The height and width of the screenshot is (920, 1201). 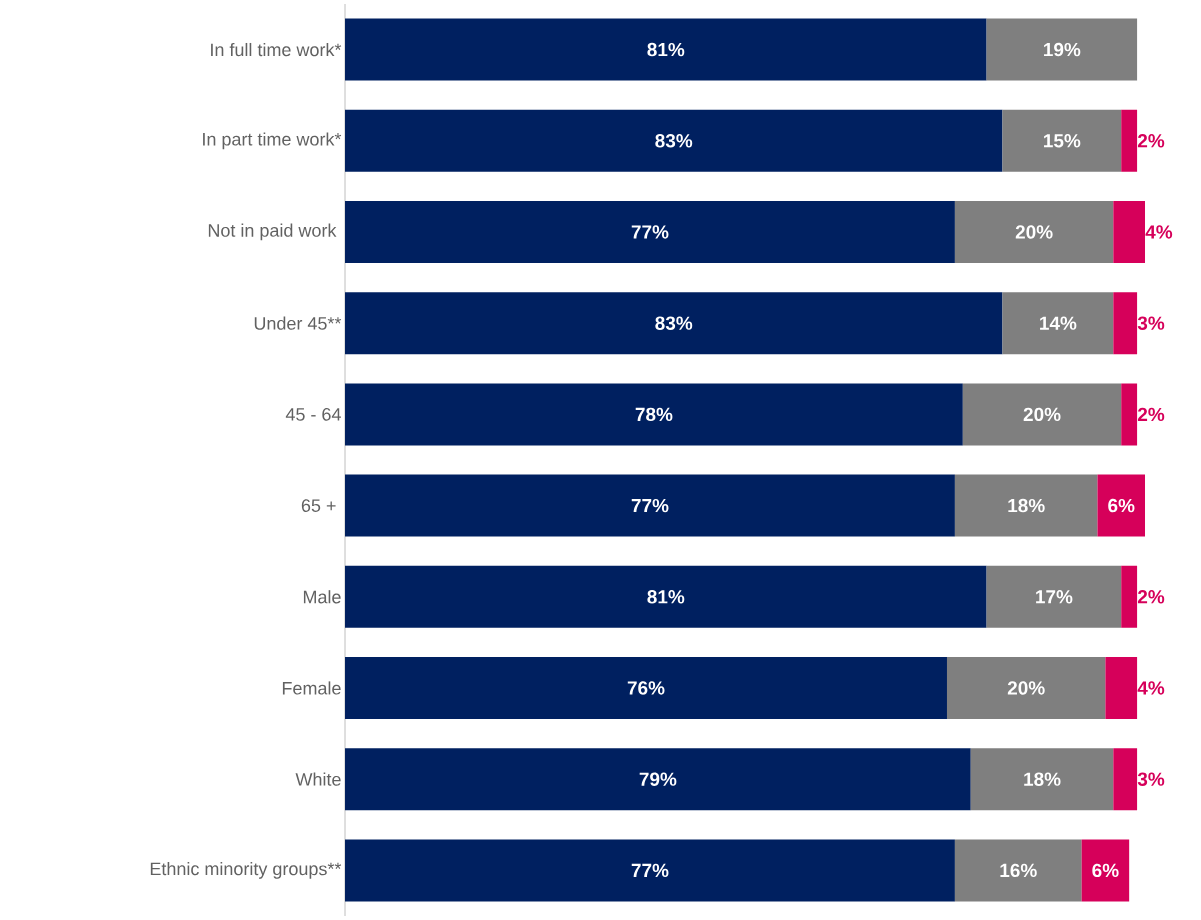 I want to click on data-label: 15%, so click(x=1062, y=141).